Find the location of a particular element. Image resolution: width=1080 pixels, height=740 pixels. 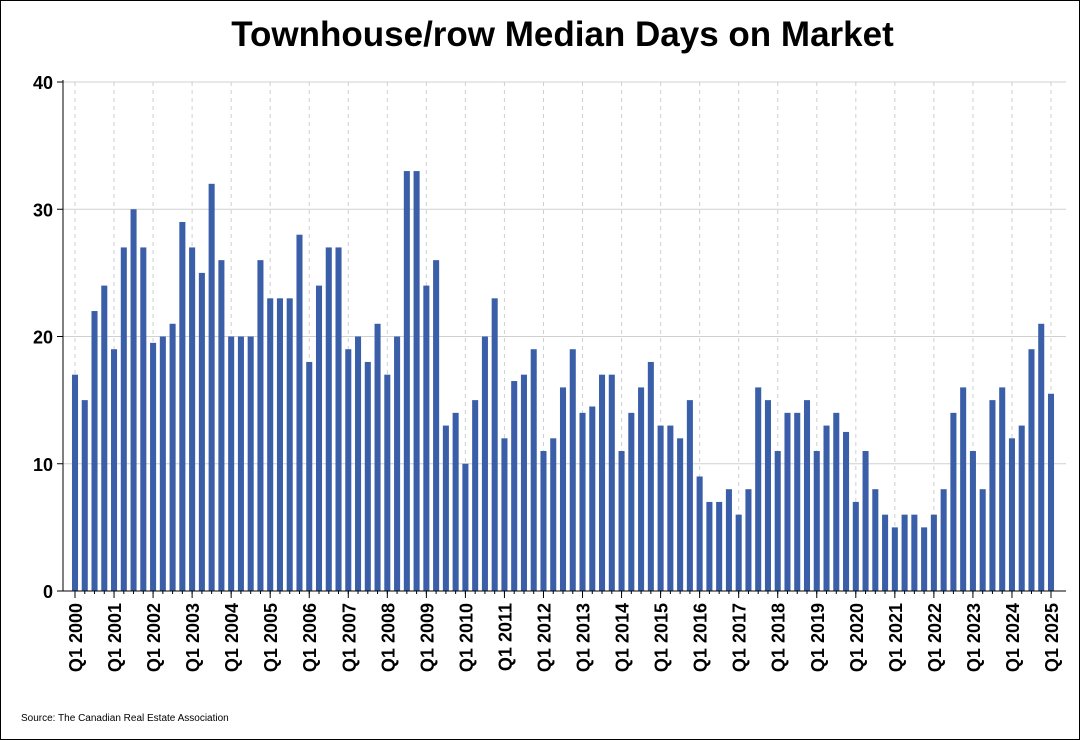

x-tick-label: Q1 2012 is located at coordinates (544, 637).